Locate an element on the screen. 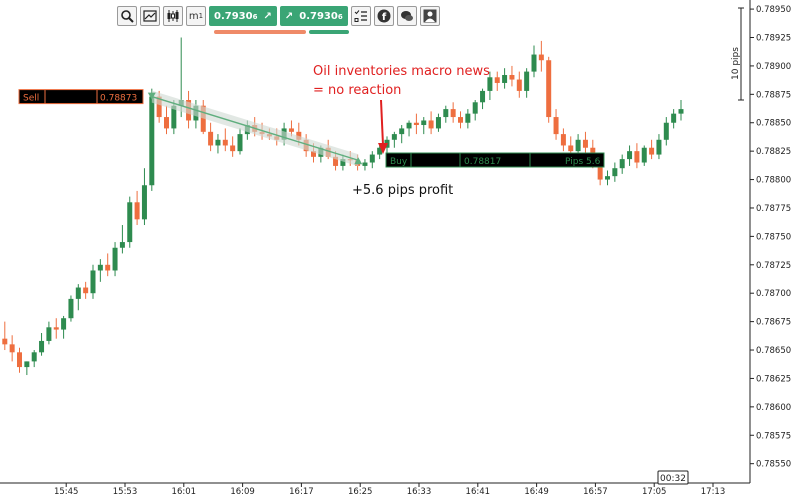 The width and height of the screenshot is (799, 497). countdown-timer: 00:32 is located at coordinates (673, 477).